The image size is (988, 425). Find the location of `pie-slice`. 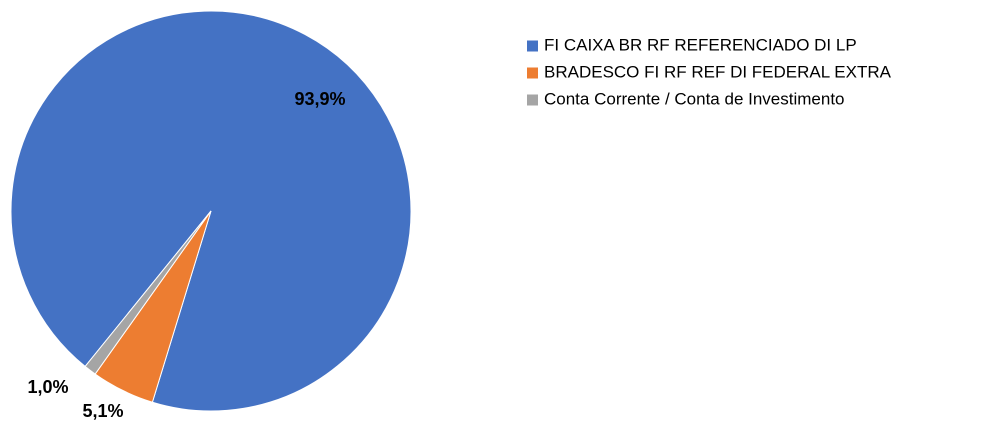

pie-slice is located at coordinates (148, 292).